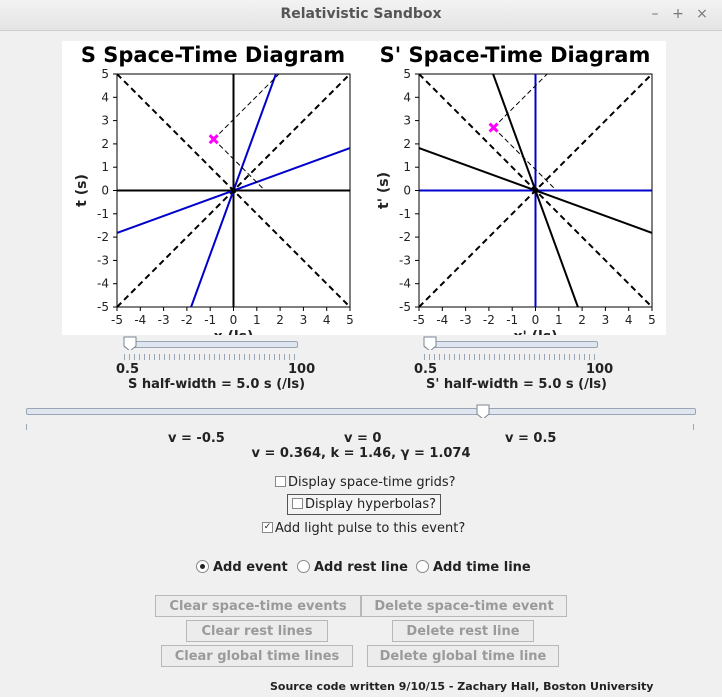  I want to click on s-halfwidth-thumb, so click(130, 343).